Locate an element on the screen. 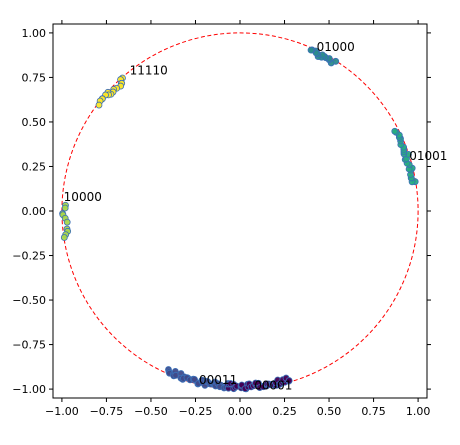  y-tick-label: −0.75 is located at coordinates (29, 345).